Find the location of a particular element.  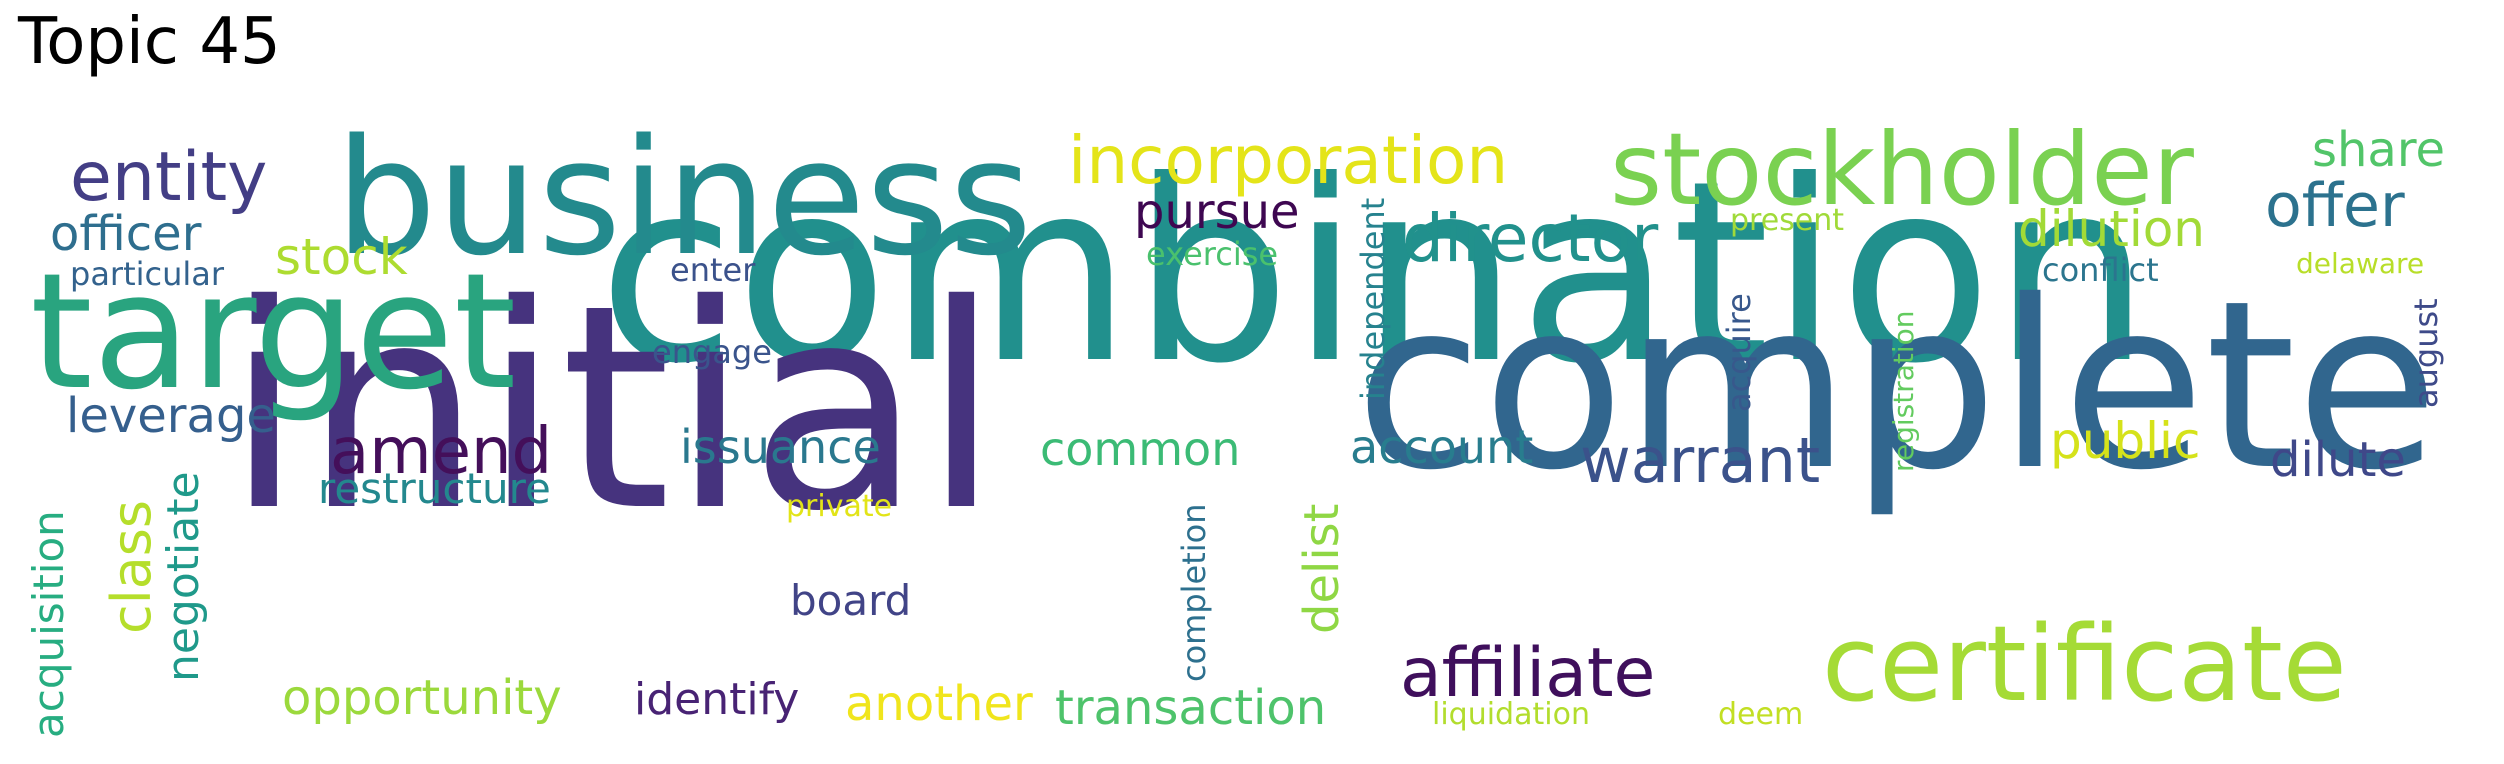

word-amend: amend is located at coordinates (441, 452).